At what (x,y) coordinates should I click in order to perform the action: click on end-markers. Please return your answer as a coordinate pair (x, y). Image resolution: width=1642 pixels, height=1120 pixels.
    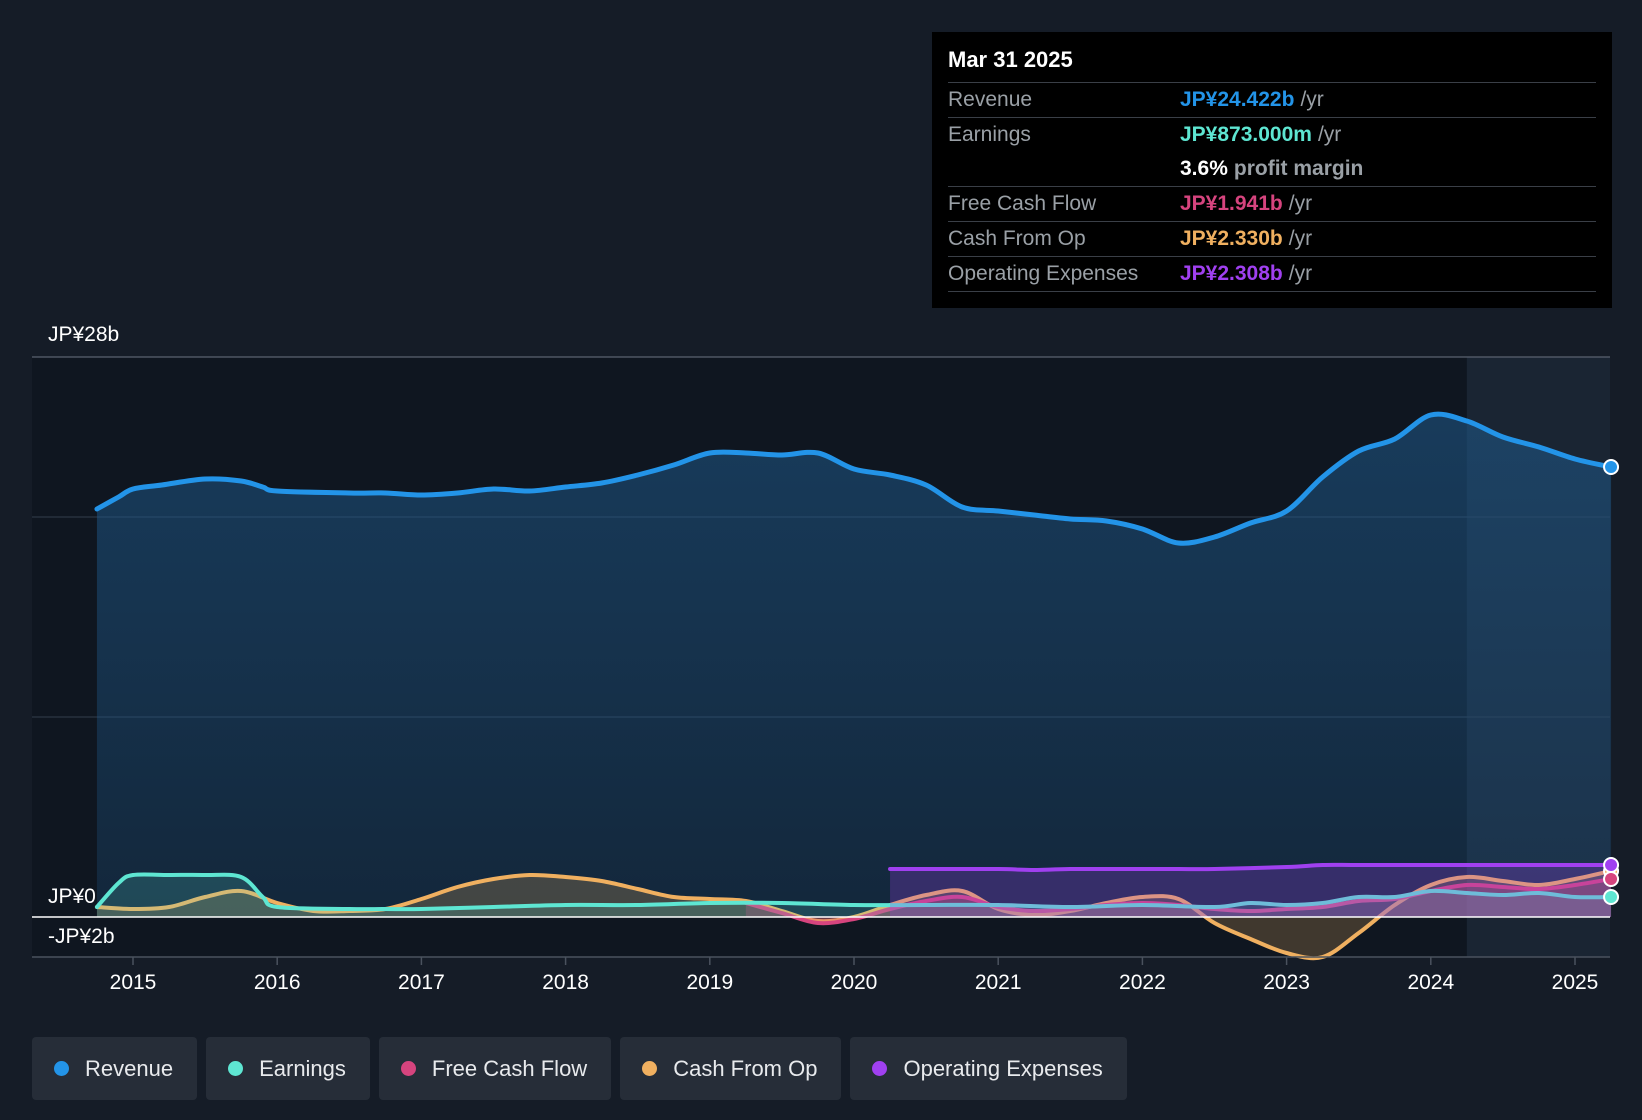
    Looking at the image, I should click on (1611, 682).